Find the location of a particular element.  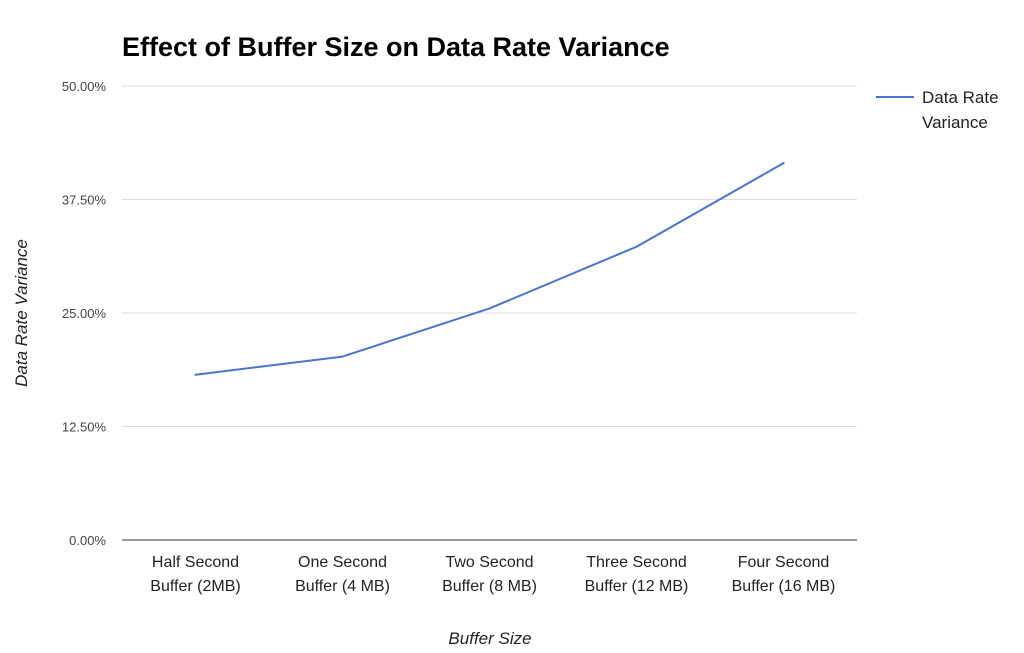

x-axis-title: Buffer Size is located at coordinates (489, 638).